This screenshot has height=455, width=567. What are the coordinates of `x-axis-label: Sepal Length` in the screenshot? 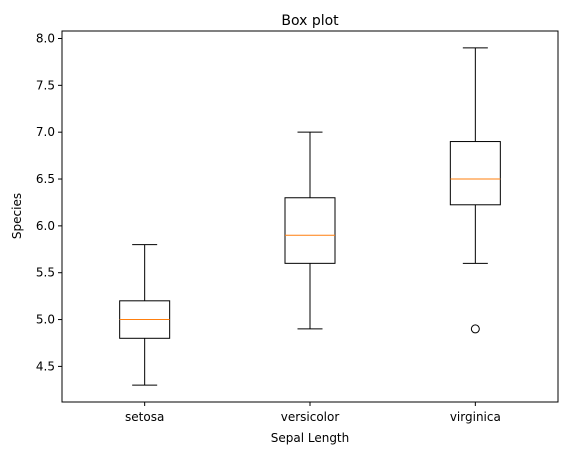 It's located at (310, 438).